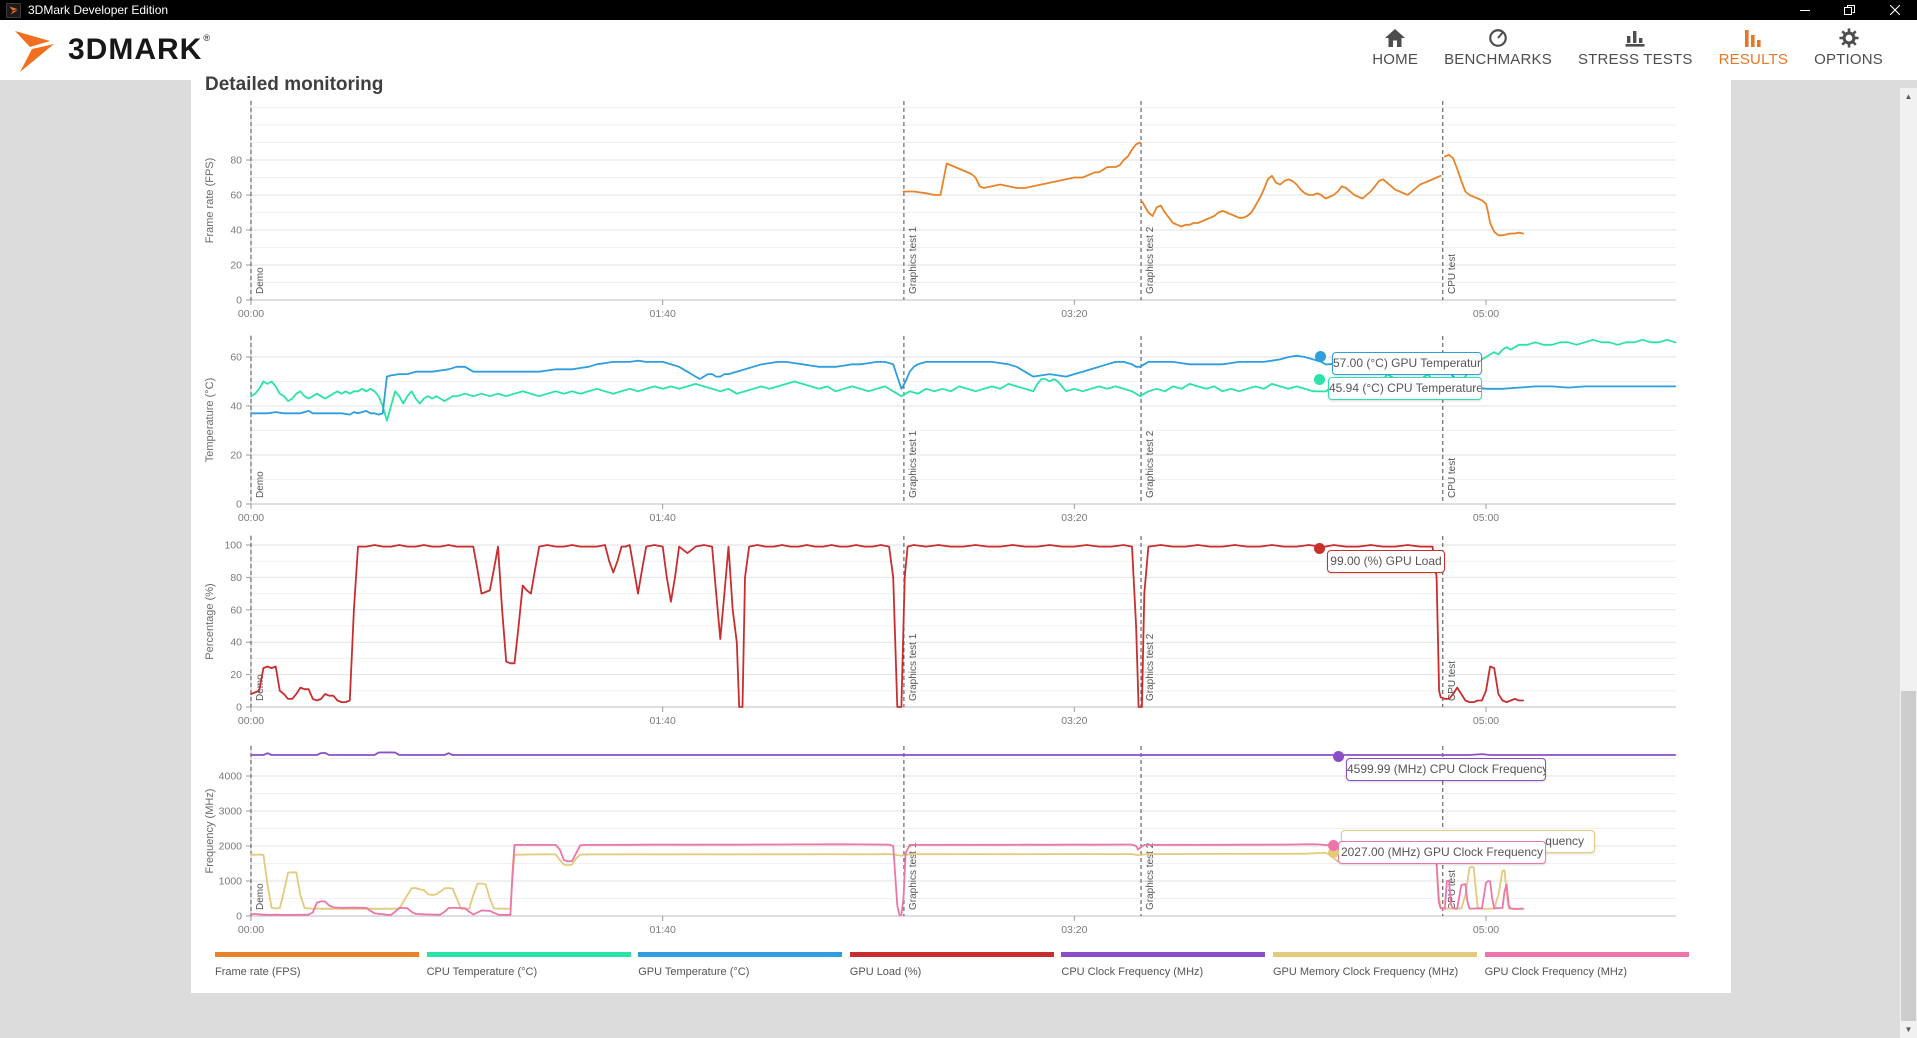  I want to click on gpu-clock-marker-dot, so click(1333, 845).